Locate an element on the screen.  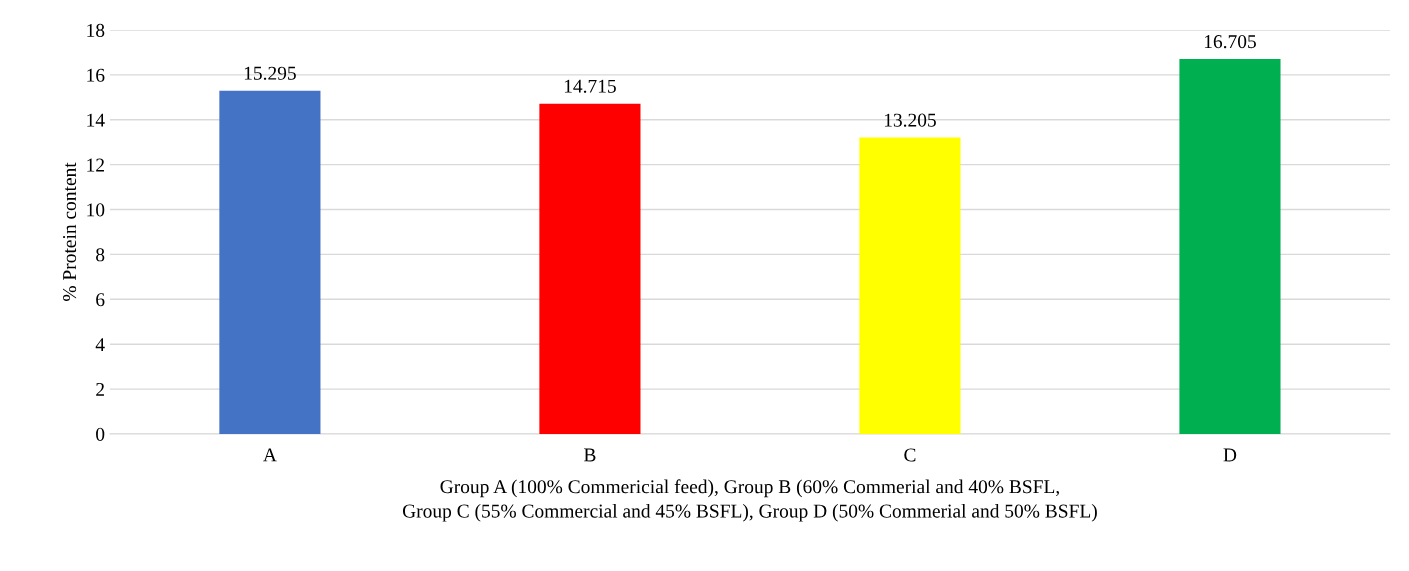
x-axis-title: Group A (100% Commericial feed), Group B (60% Commerial and 40% BSFL, Group C (55% Commercial and 45% BSFL), Group D (50% Commerial and 50% BSFL) is located at coordinates (749, 500).